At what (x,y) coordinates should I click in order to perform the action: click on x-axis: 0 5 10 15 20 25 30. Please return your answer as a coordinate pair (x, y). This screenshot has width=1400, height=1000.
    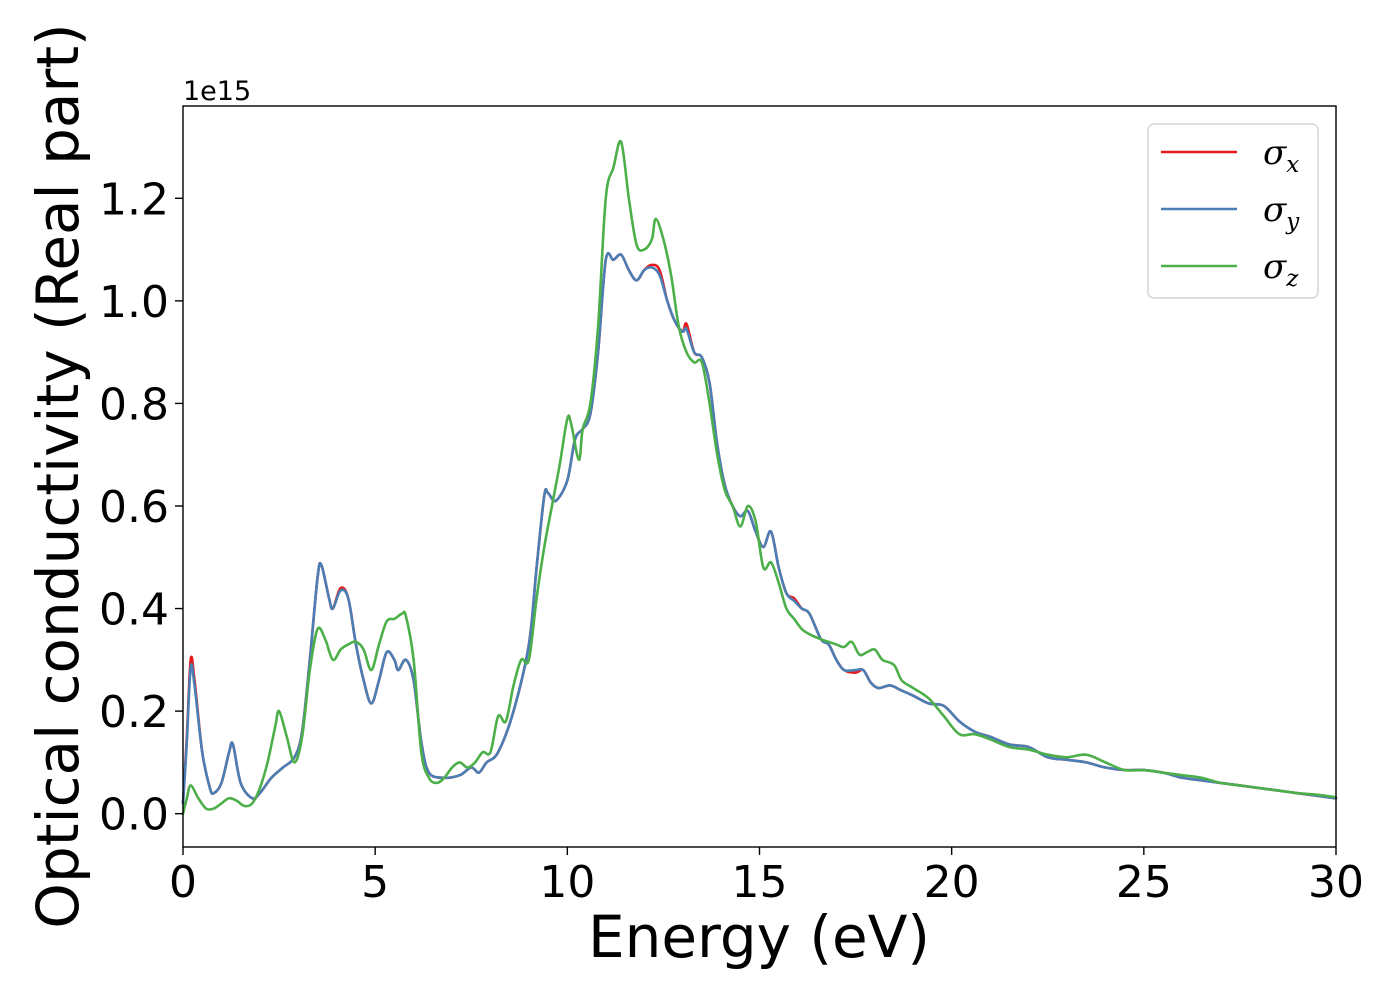
    Looking at the image, I should click on (766, 877).